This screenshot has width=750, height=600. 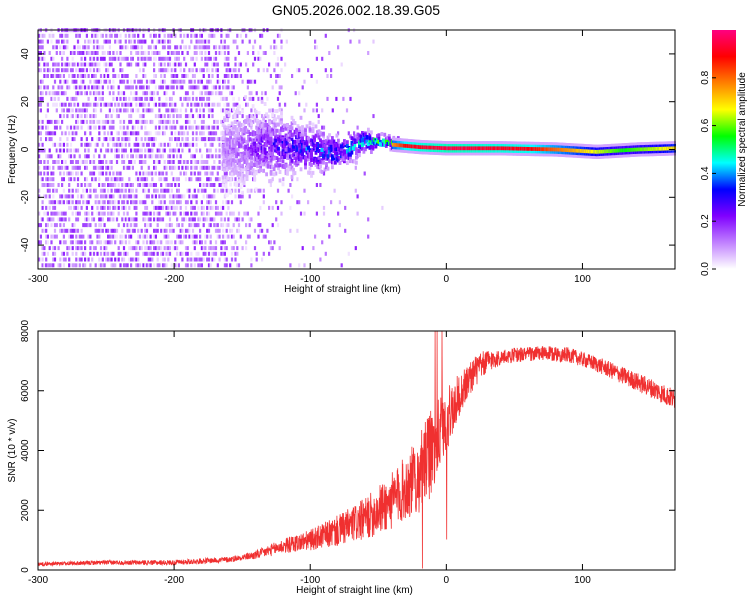 I want to click on snr-x-axis-label: Height of straight line (km), so click(x=354, y=590).